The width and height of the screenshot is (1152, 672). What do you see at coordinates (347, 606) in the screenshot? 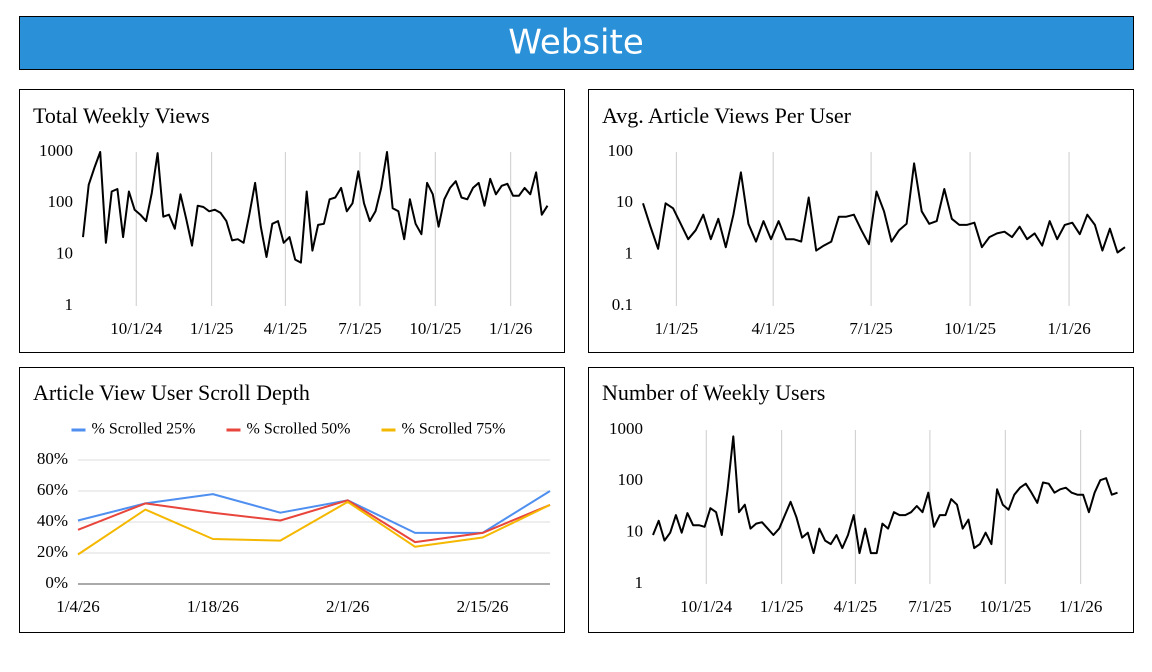
I see `x-tick-label: 2/1/26` at bounding box center [347, 606].